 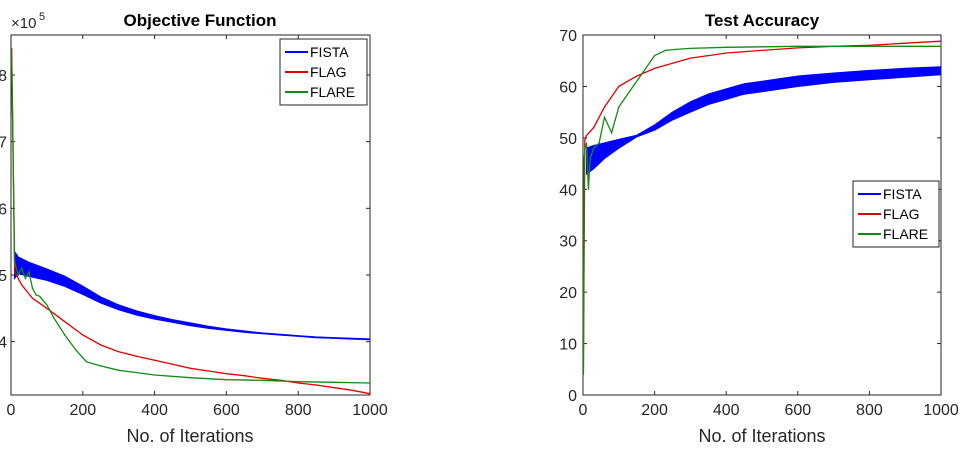 I want to click on accuracy-y-tick-label: 50, so click(x=568, y=139).